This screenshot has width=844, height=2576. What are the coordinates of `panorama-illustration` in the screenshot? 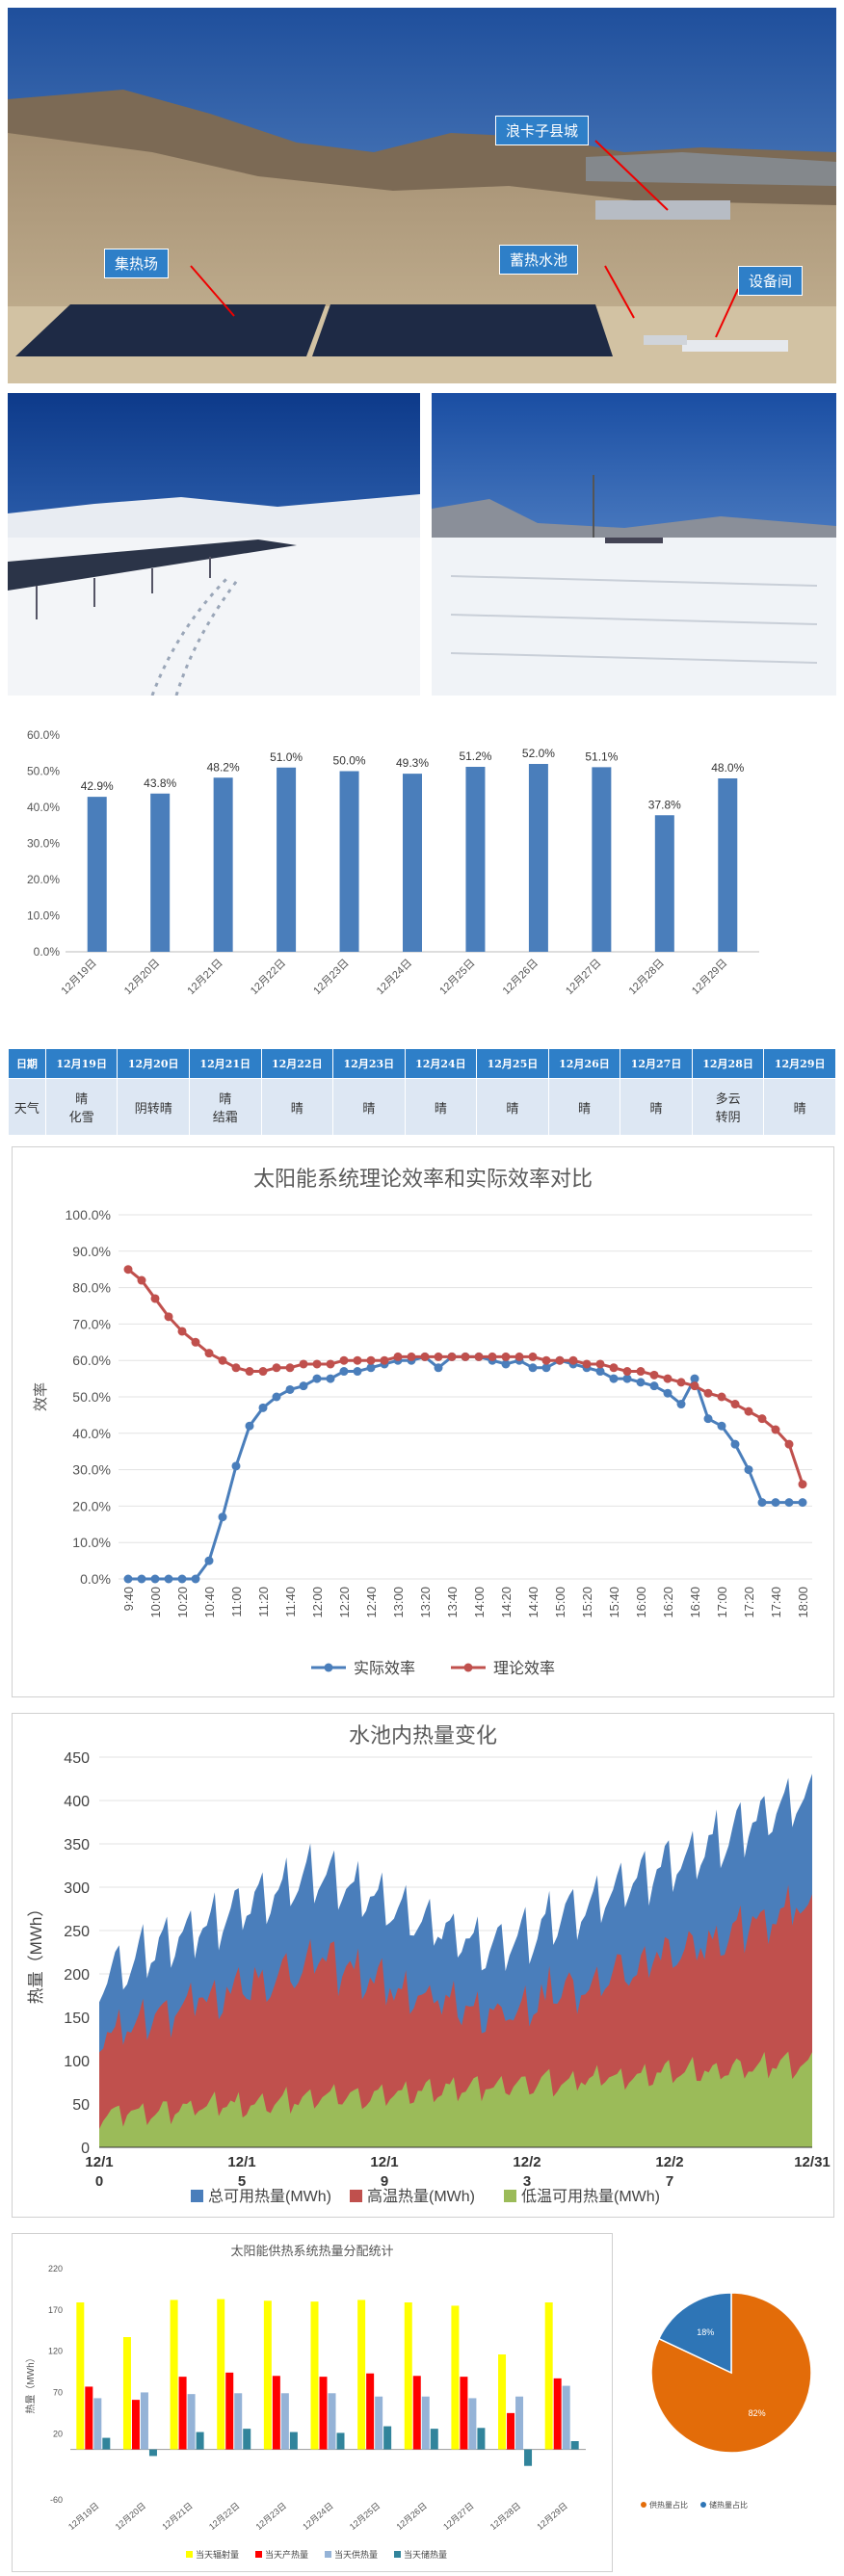 It's located at (422, 195).